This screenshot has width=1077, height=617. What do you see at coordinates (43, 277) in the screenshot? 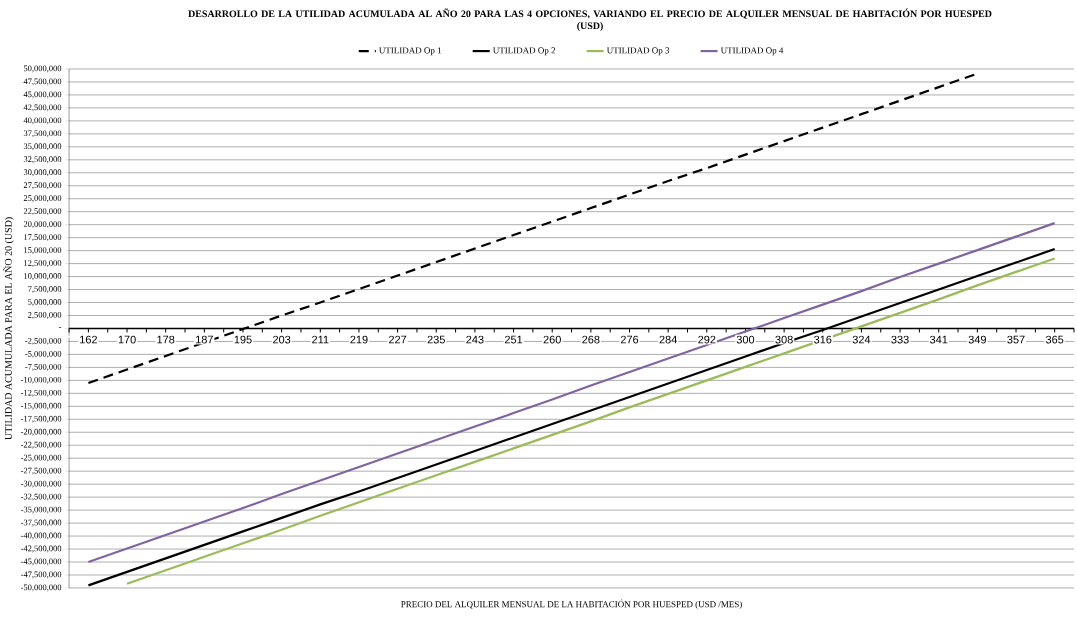
I see `y-tick-label: 10,000,000` at bounding box center [43, 277].